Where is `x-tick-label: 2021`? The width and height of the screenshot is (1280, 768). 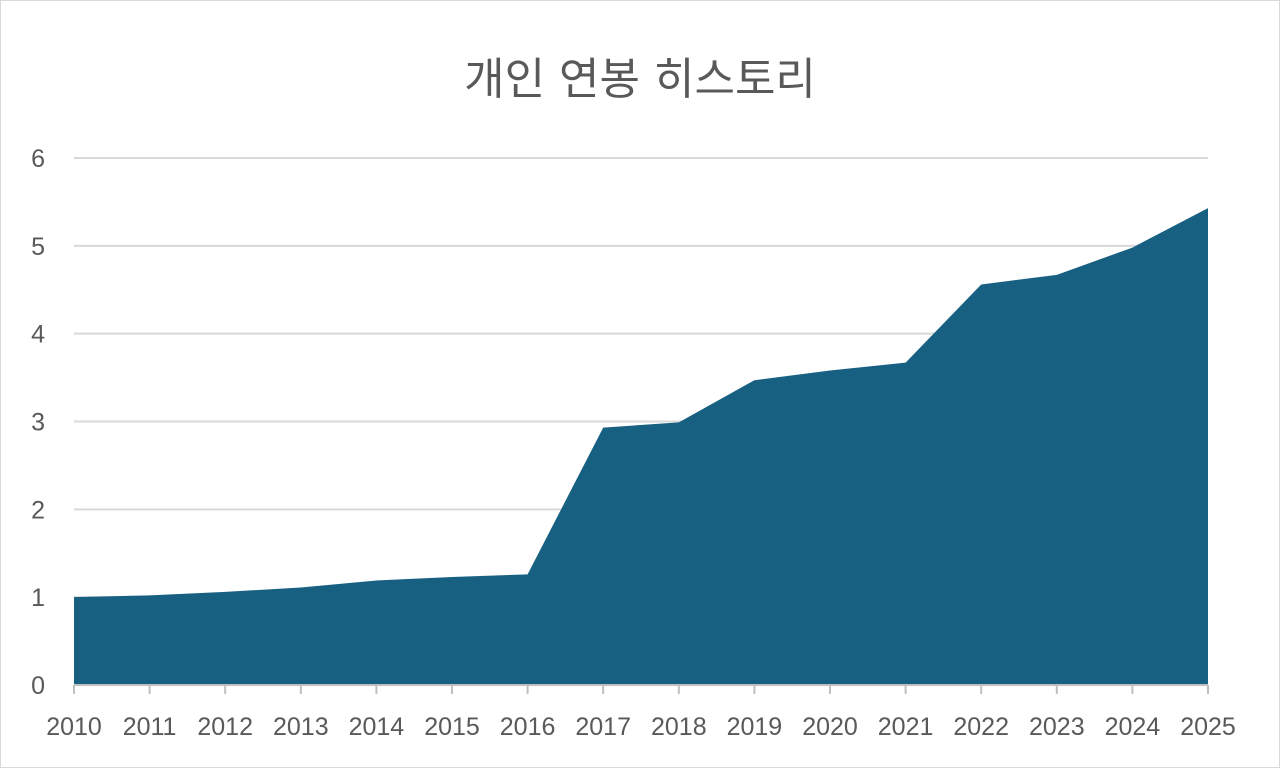
x-tick-label: 2021 is located at coordinates (906, 727).